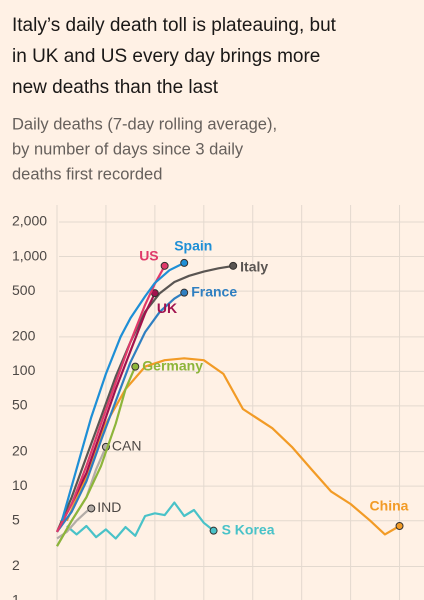  What do you see at coordinates (389, 506) in the screenshot?
I see `series-label: China` at bounding box center [389, 506].